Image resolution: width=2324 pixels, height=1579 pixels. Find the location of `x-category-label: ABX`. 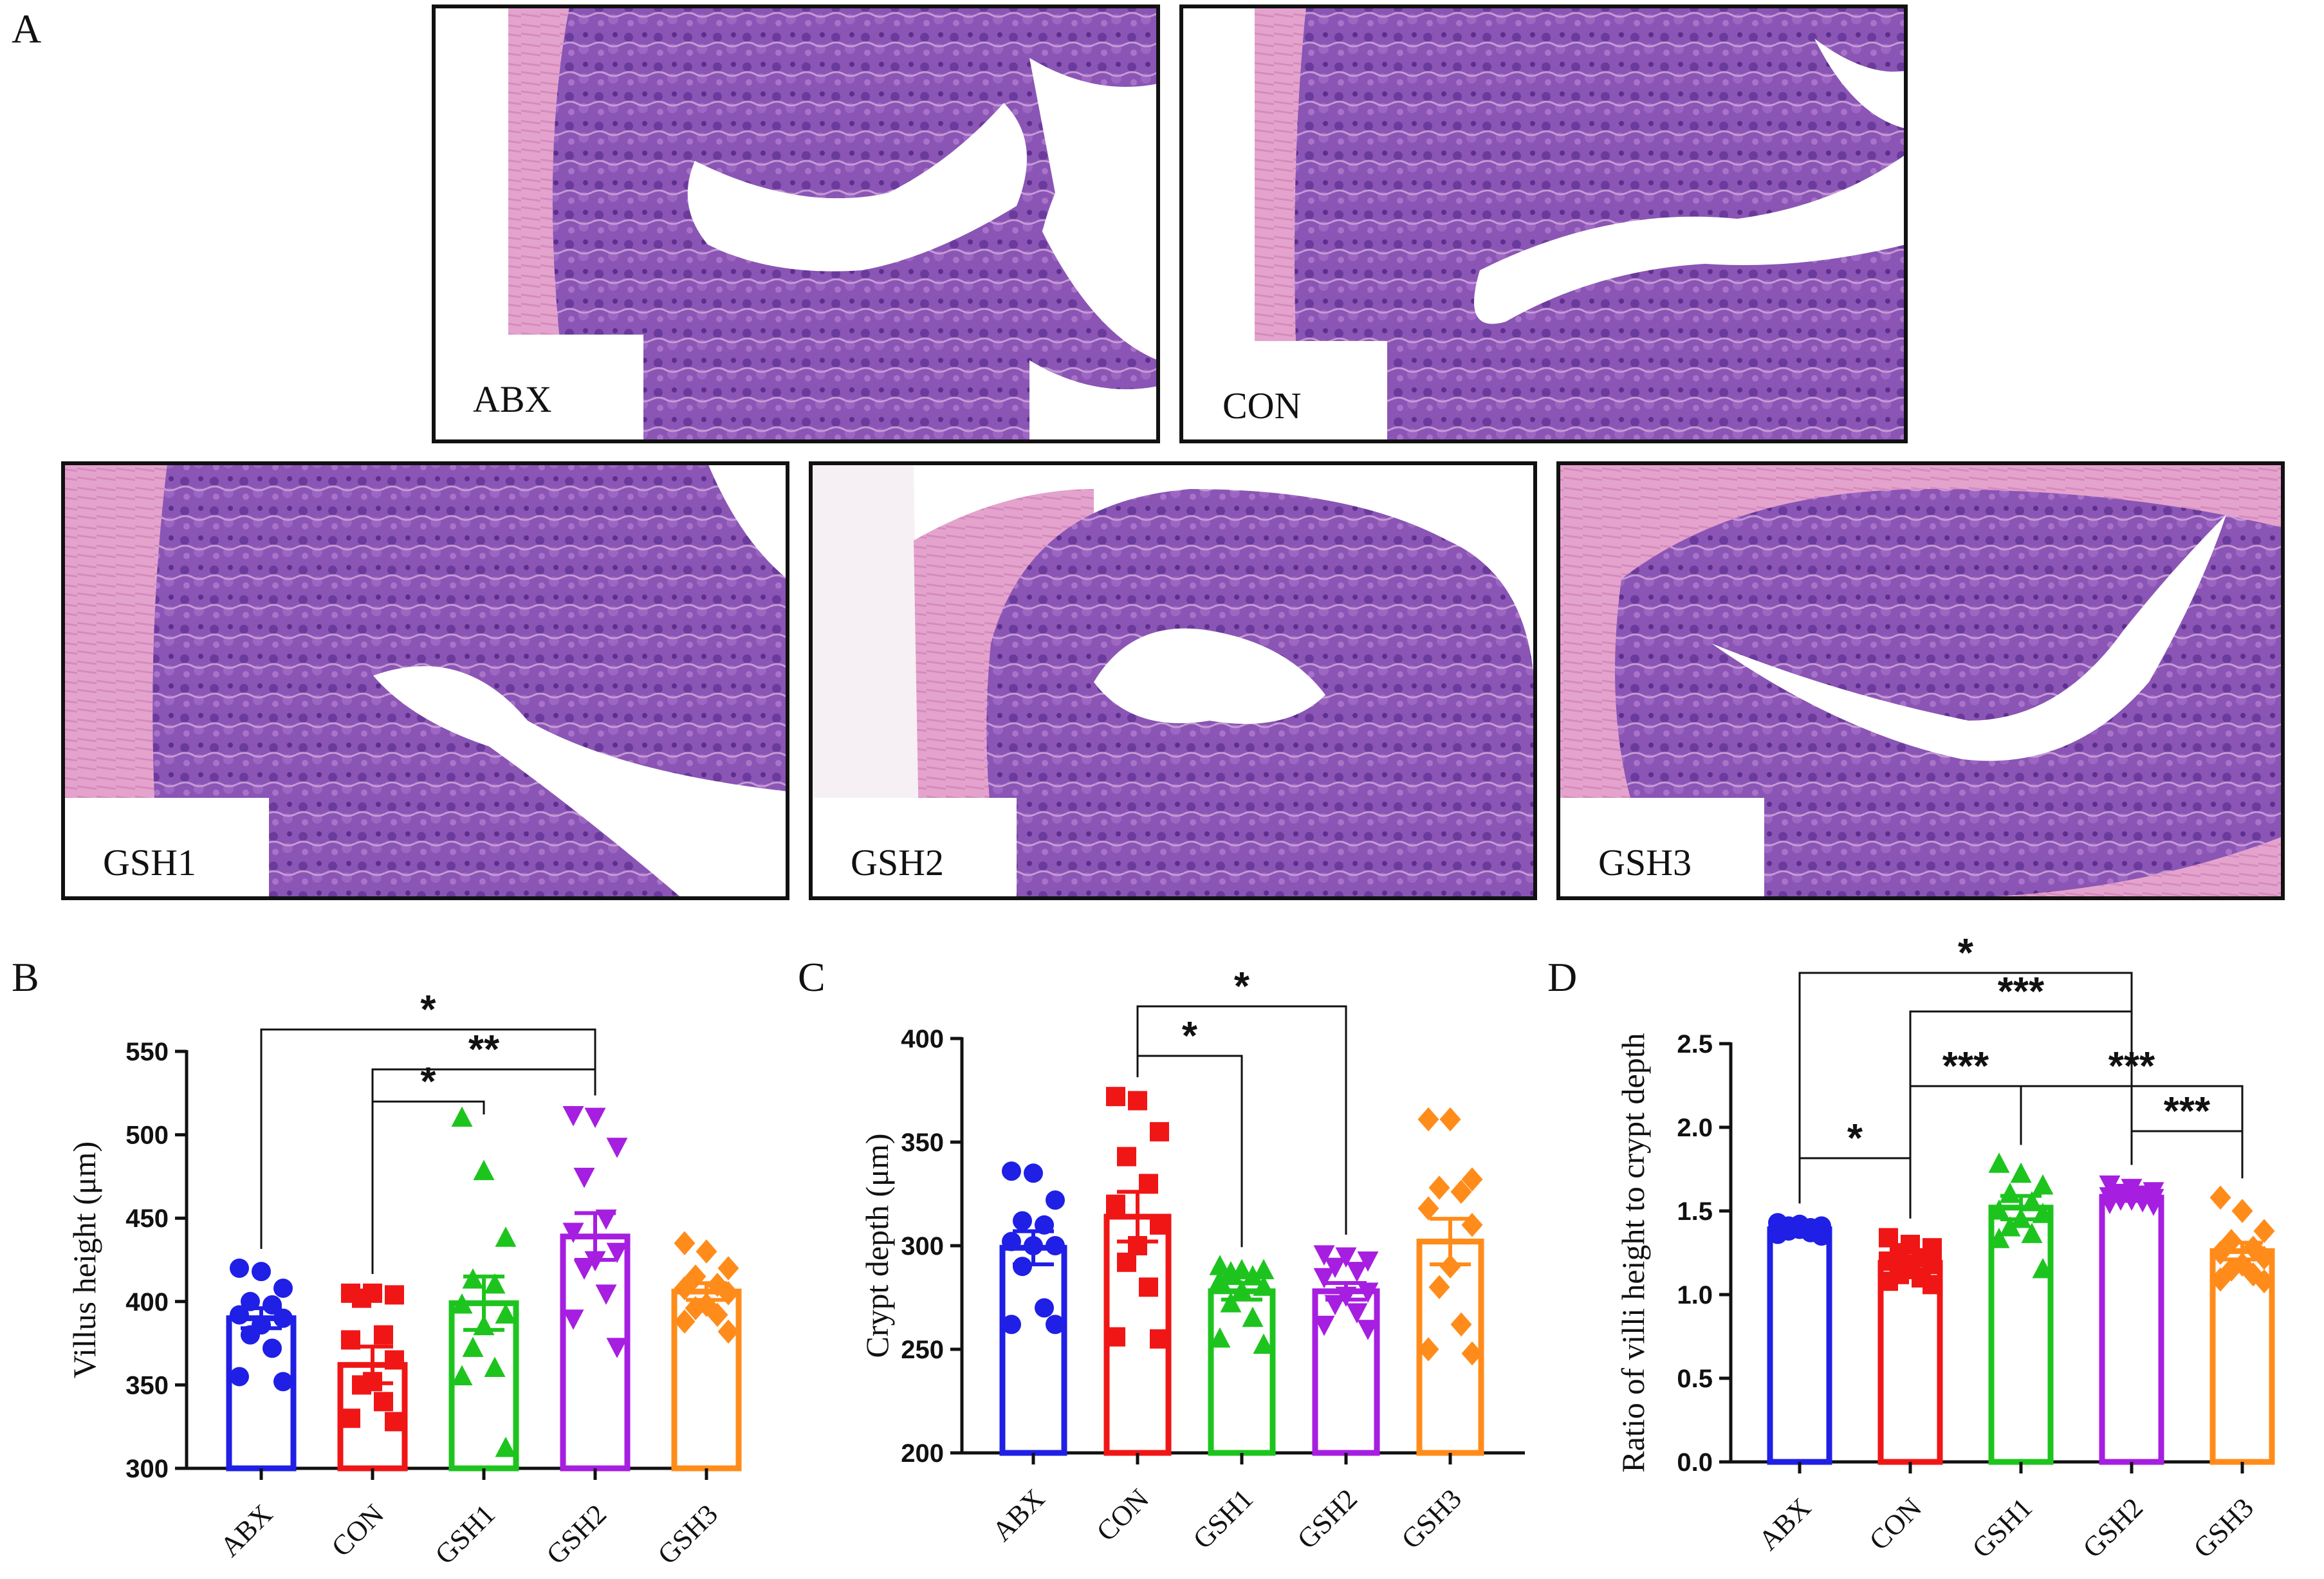

x-category-label: ABX is located at coordinates (1785, 1524).